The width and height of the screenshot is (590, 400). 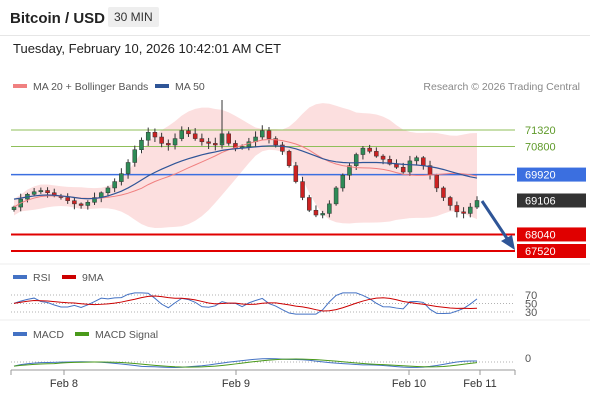 What do you see at coordinates (263, 380) in the screenshot?
I see `x-axis: Feb 8 Feb 9 Feb 10 Feb 11` at bounding box center [263, 380].